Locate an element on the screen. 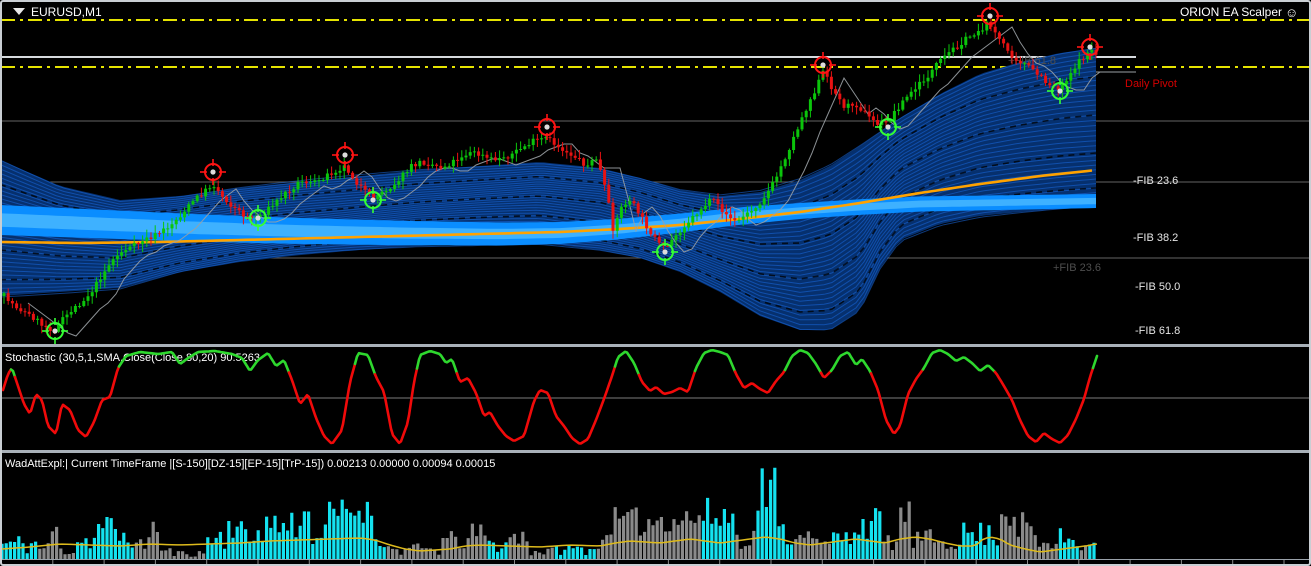  ea-name-label: ORION EA Scalper is located at coordinates (1231, 12).